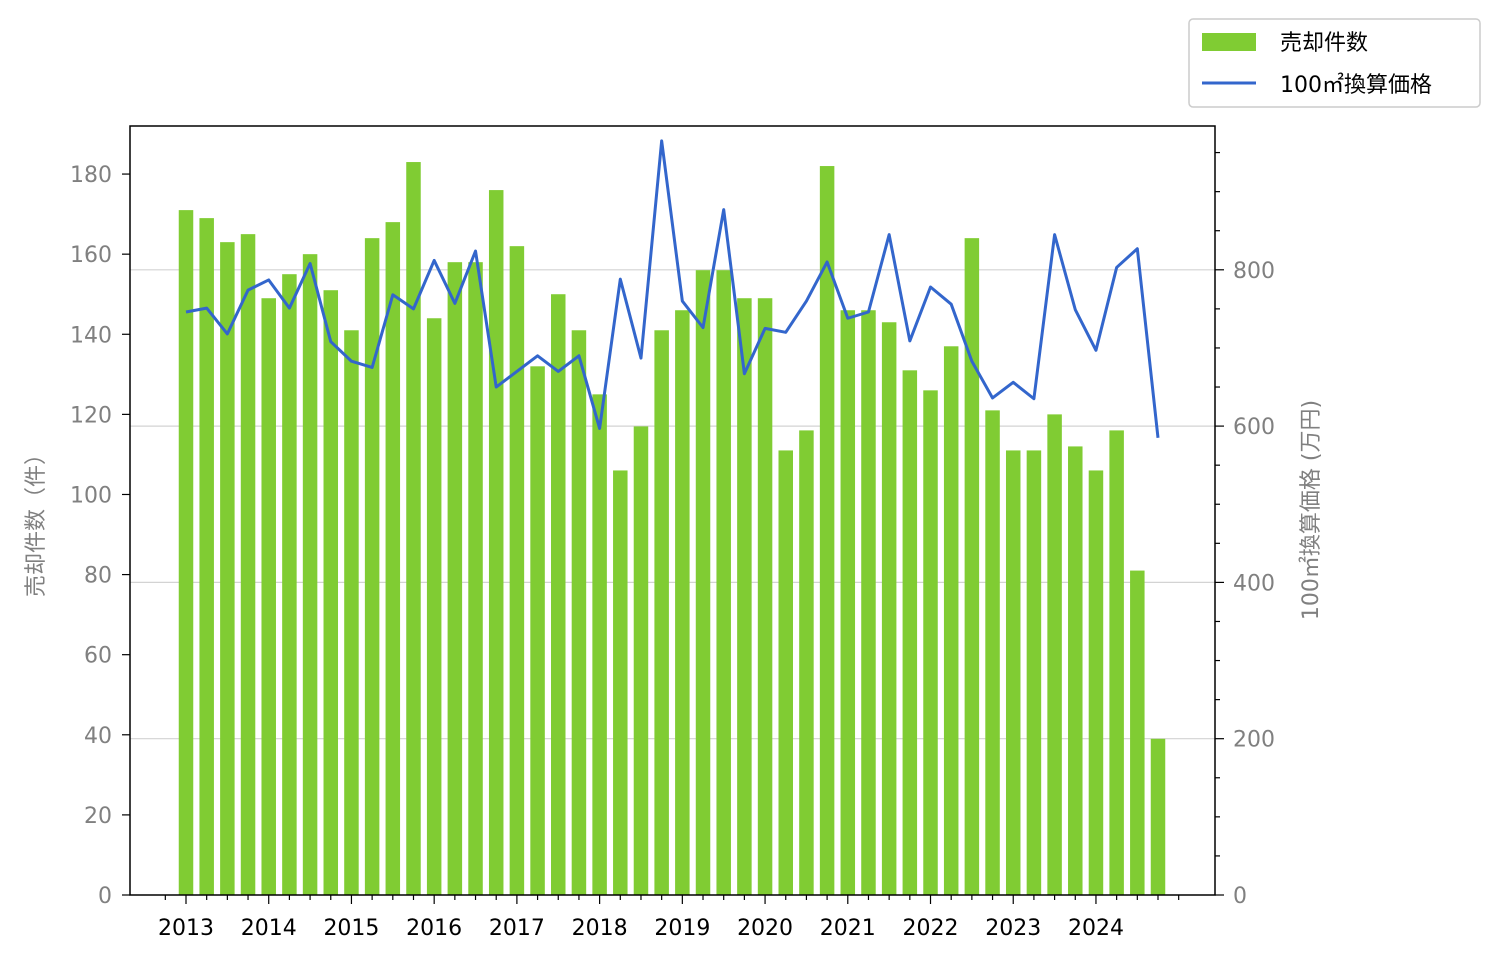  What do you see at coordinates (848, 928) in the screenshot?
I see `x-tick-label: 2021` at bounding box center [848, 928].